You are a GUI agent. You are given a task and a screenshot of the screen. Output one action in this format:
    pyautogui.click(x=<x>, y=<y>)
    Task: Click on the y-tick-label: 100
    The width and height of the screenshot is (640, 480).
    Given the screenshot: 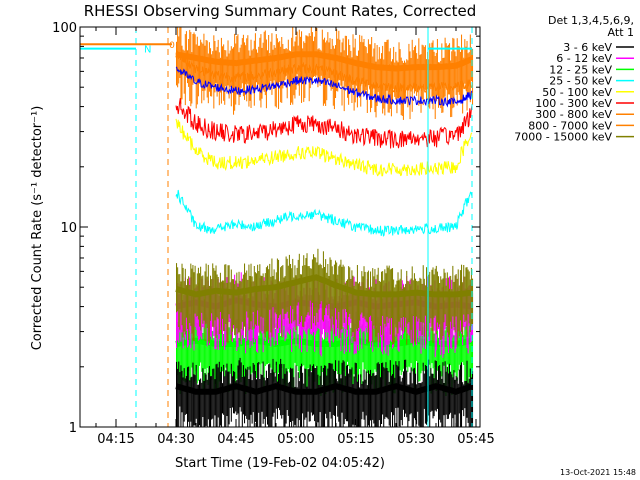 What is the action you would take?
    pyautogui.click(x=64, y=28)
    